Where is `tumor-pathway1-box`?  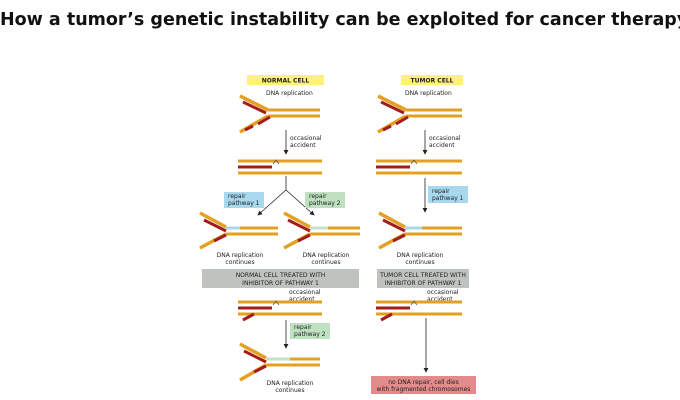
tumor-pathway1-box is located at coordinates (448, 194).